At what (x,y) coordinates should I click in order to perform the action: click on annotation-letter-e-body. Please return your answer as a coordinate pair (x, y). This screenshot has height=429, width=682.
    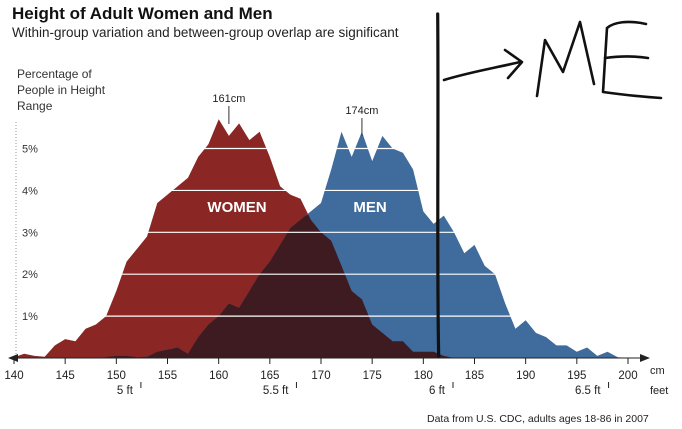
    Looking at the image, I should click on (632, 60).